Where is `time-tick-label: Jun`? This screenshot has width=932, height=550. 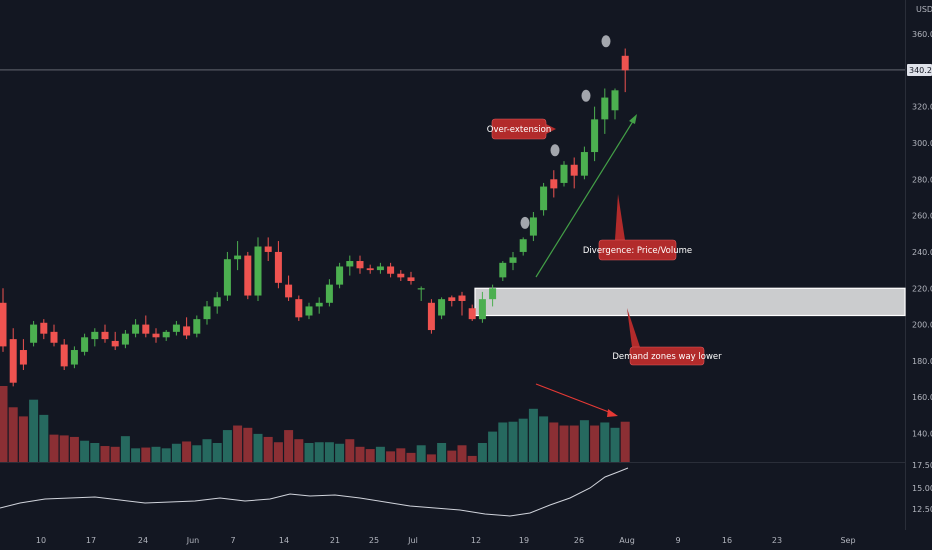
time-tick-label: Jun is located at coordinates (193, 540).